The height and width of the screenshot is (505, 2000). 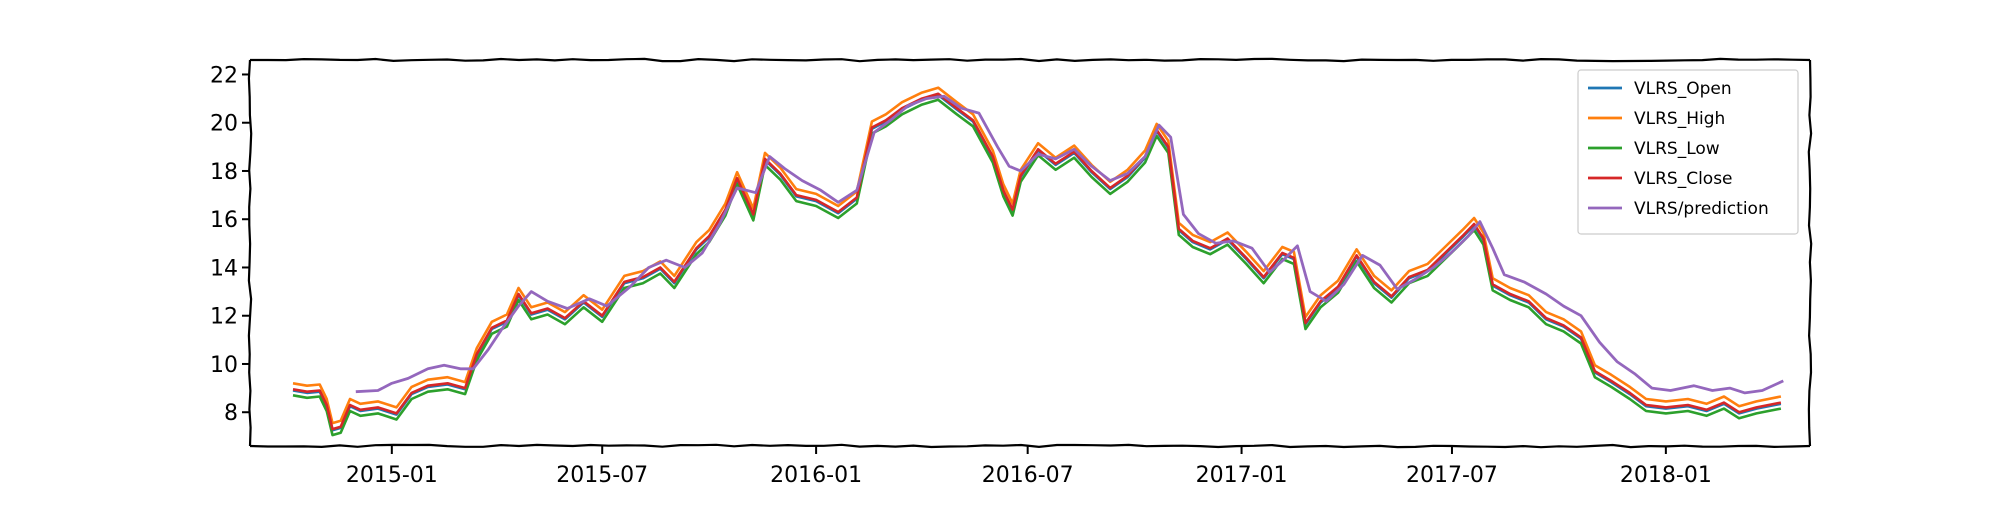 What do you see at coordinates (1683, 179) in the screenshot?
I see `legend-label-vlrs-close: VLRS_Close` at bounding box center [1683, 179].